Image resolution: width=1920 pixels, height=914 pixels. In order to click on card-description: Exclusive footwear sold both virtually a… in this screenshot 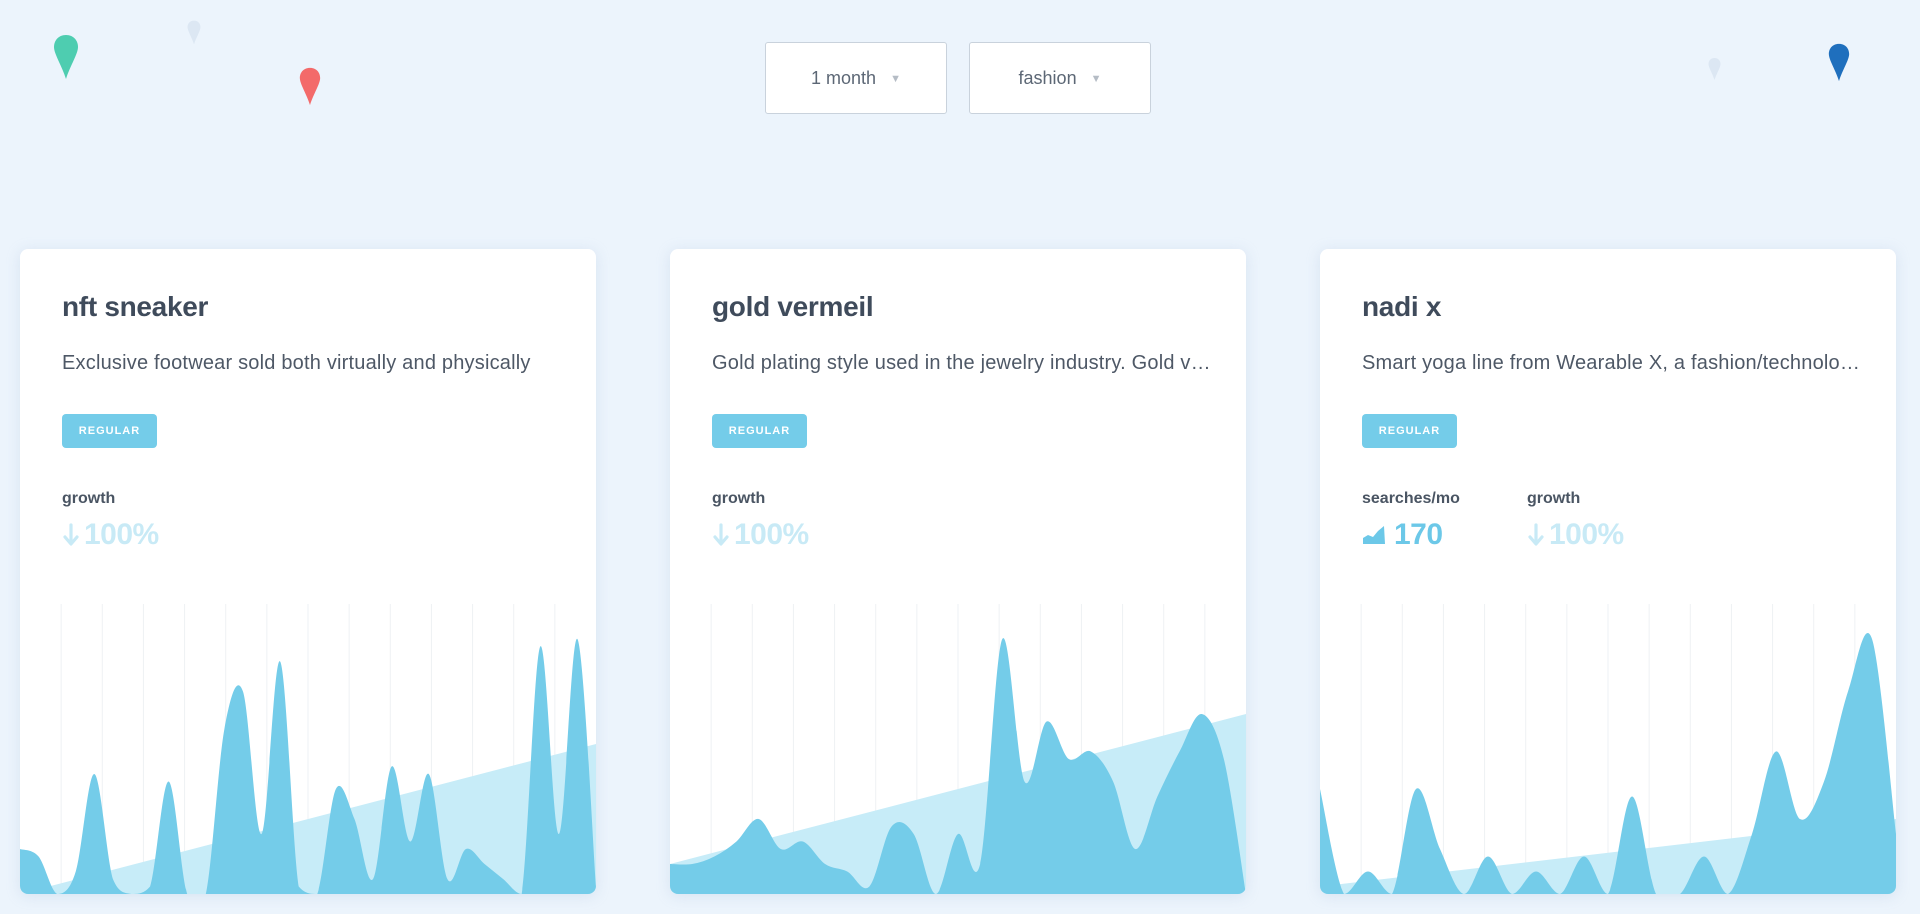, I will do `click(296, 363)`.